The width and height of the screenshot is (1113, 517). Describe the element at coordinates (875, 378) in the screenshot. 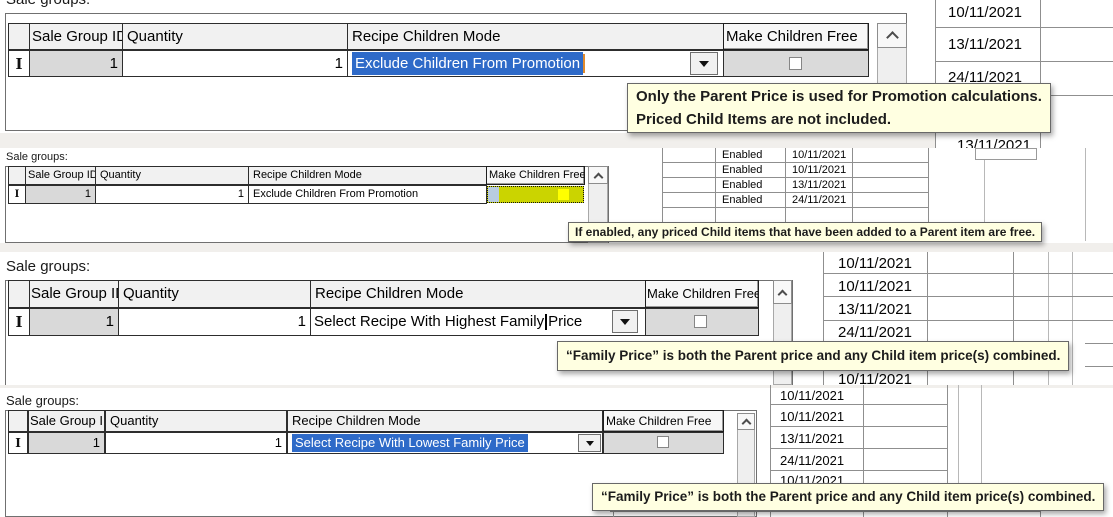

I see `date-cell-clipped: 10/11/2021` at that location.